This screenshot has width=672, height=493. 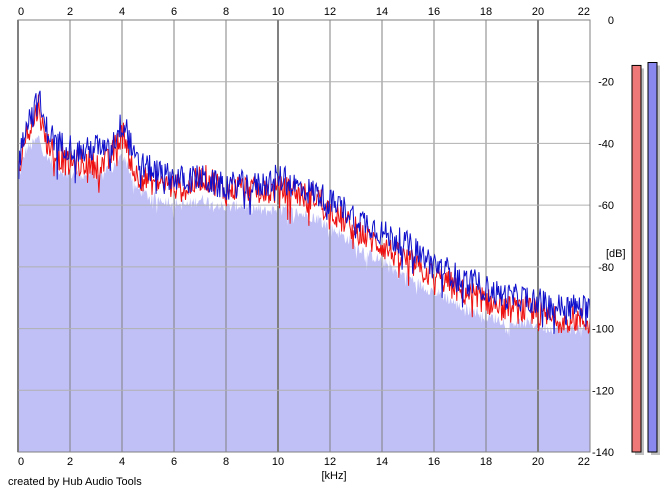 I want to click on x-axis-label: [kHz], so click(x=333, y=476).